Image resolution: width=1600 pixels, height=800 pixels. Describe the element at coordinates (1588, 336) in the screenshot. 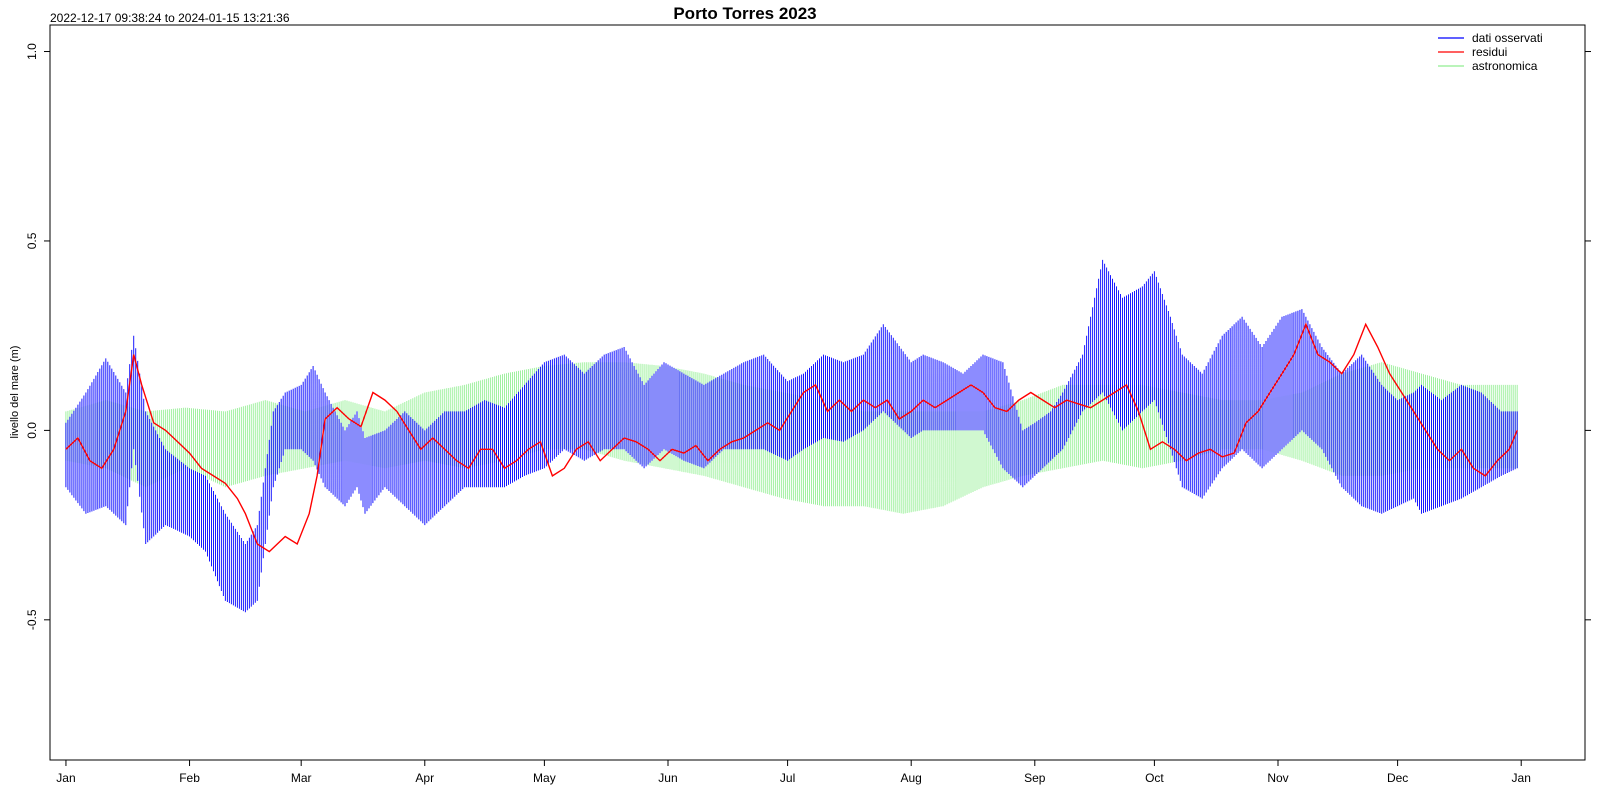

I see `y-axis-right` at that location.